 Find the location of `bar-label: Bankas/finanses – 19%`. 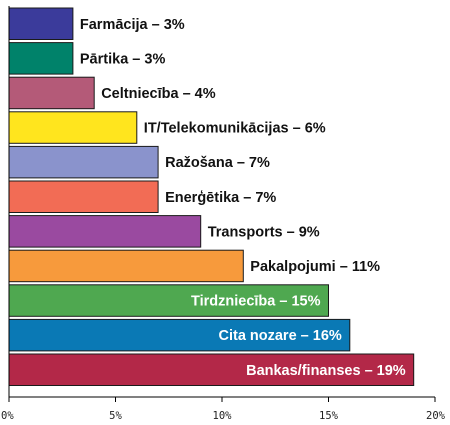

bar-label: Bankas/finanses – 19% is located at coordinates (326, 371).